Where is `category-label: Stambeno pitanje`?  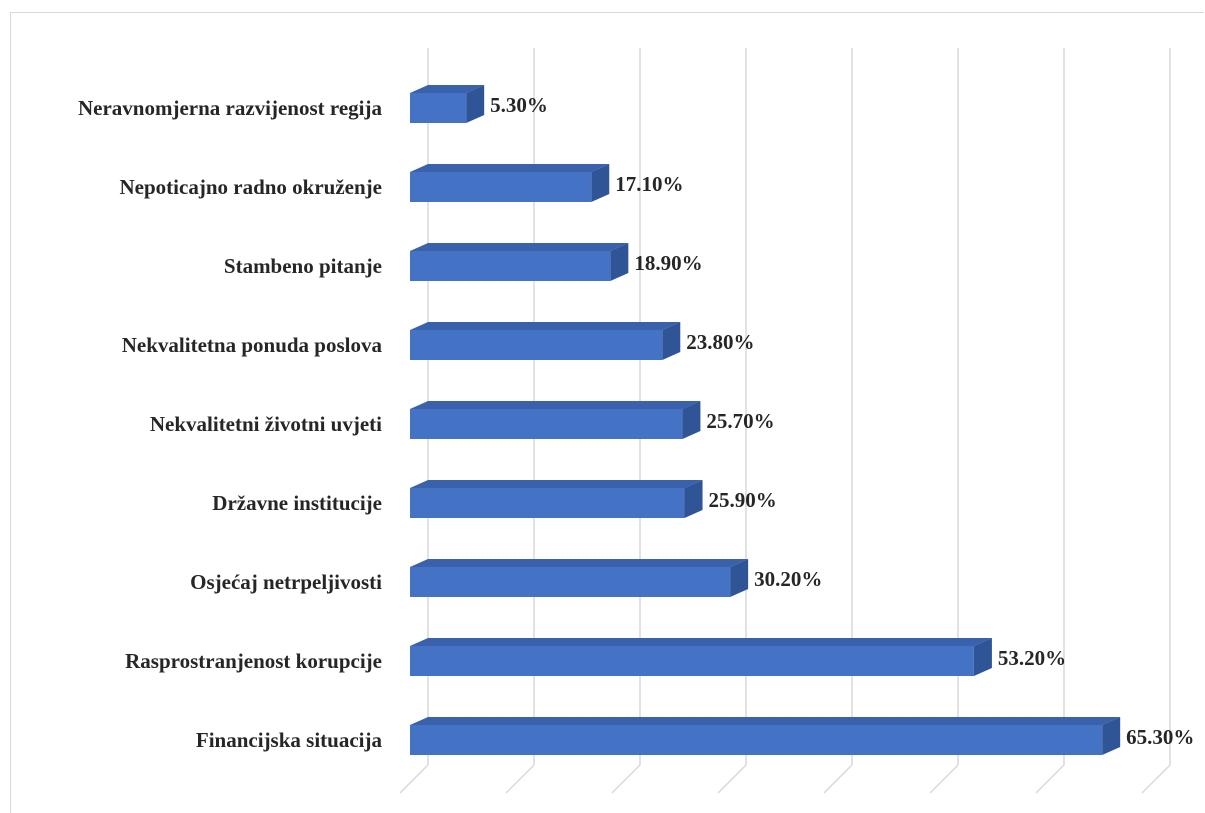 category-label: Stambeno pitanje is located at coordinates (303, 266).